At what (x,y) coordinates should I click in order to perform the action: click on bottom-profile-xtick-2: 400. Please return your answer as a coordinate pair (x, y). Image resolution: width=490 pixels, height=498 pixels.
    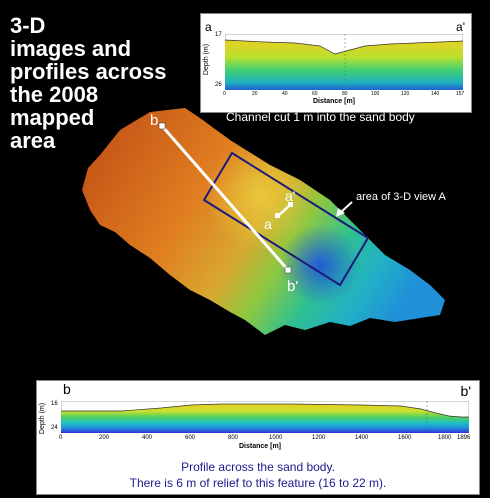
    Looking at the image, I should click on (147, 438).